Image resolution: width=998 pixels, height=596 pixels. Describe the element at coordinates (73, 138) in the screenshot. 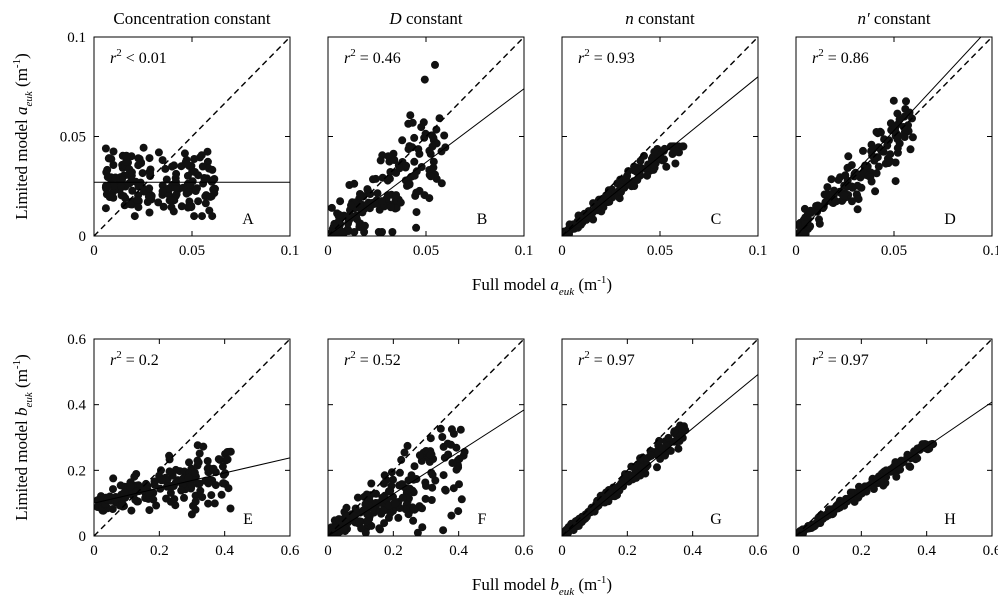

I see `y-tick-label: 0.05` at that location.